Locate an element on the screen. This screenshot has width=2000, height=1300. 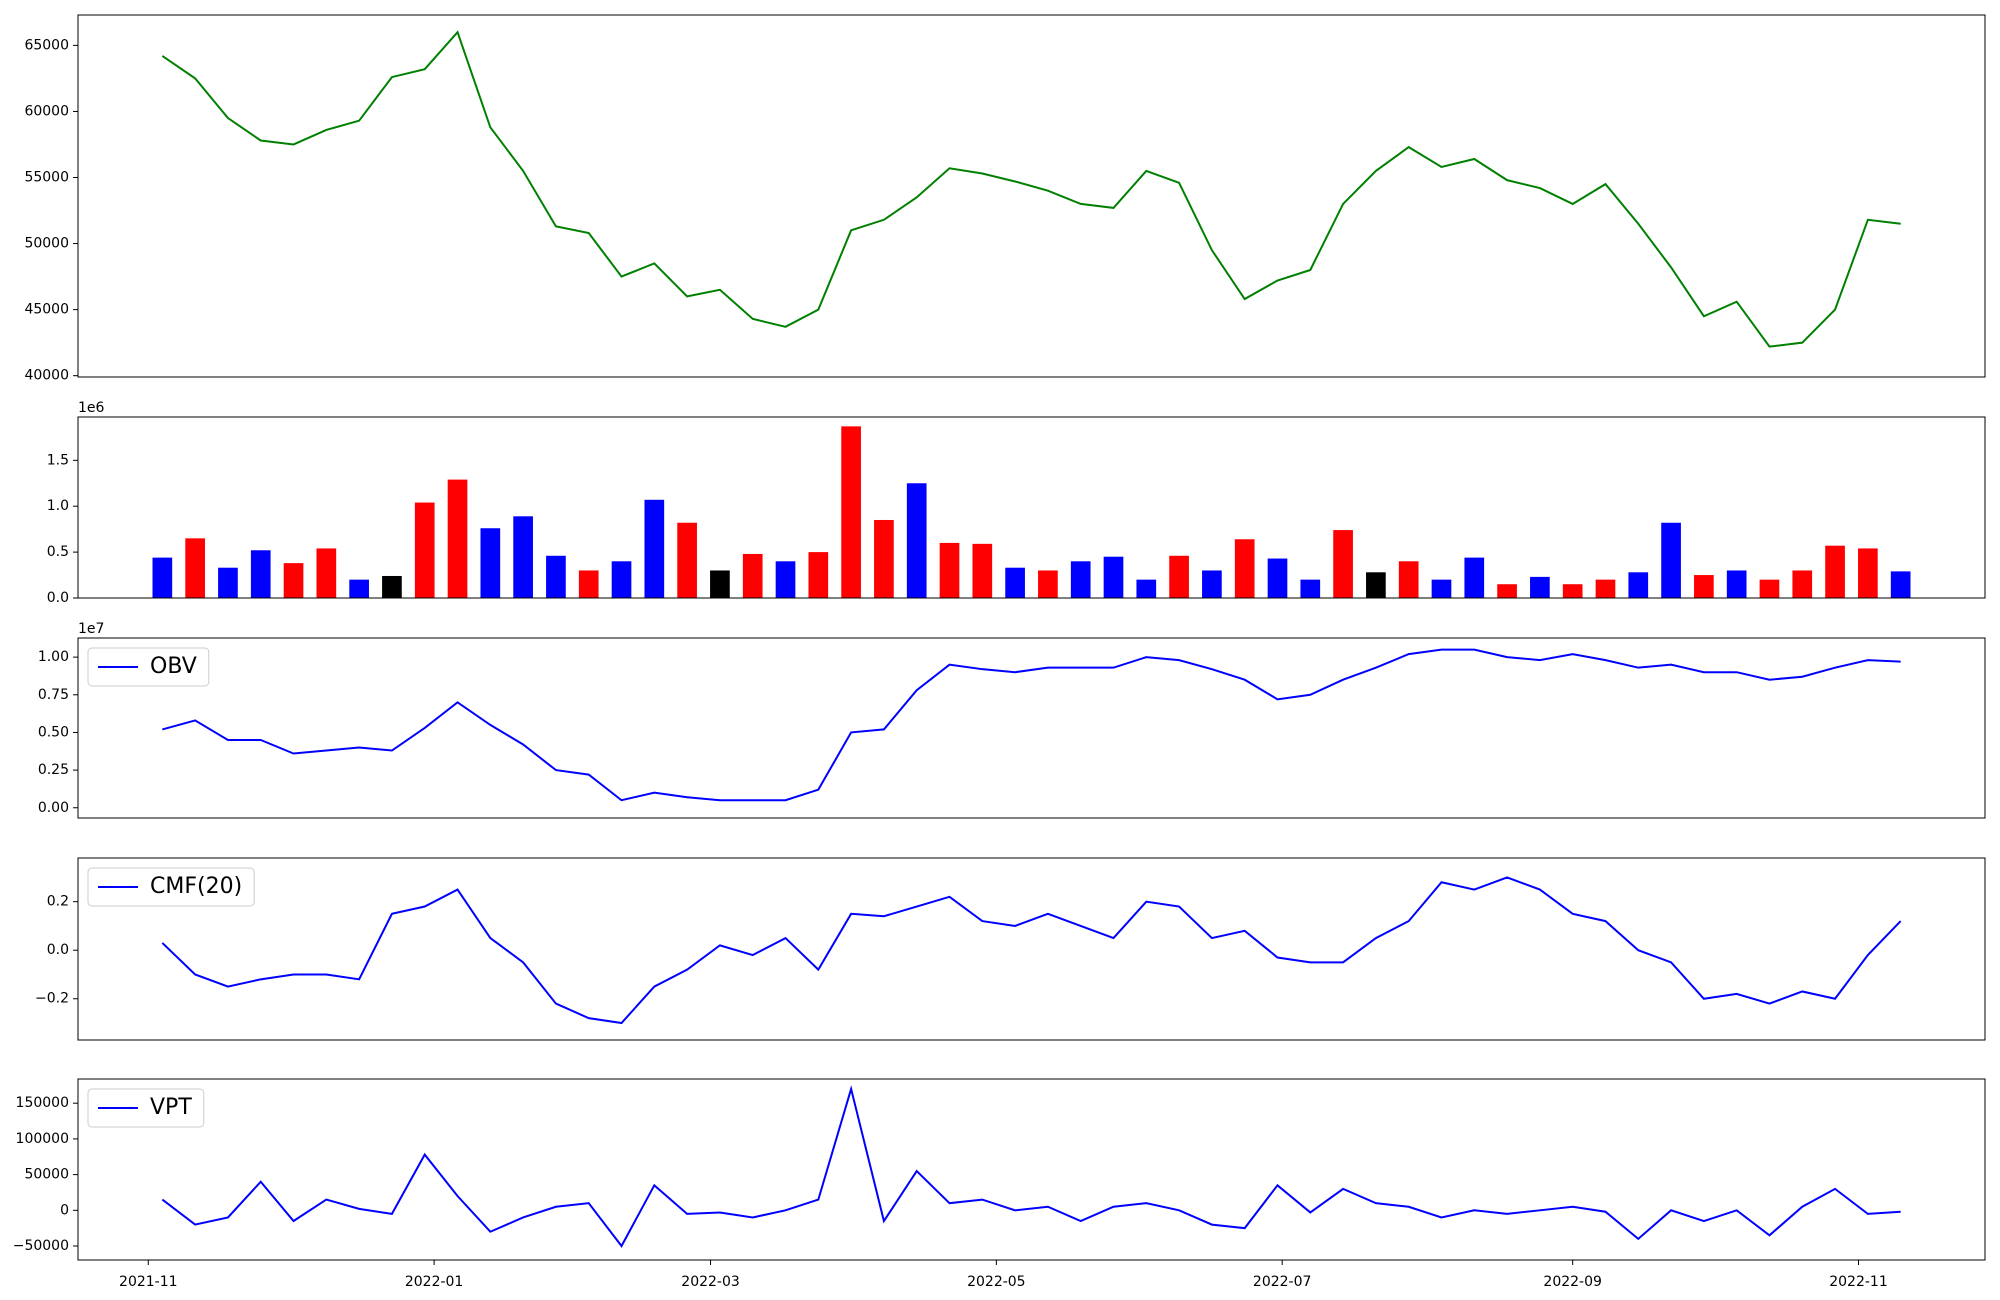
y-tick-label: 1.0 is located at coordinates (58, 506).